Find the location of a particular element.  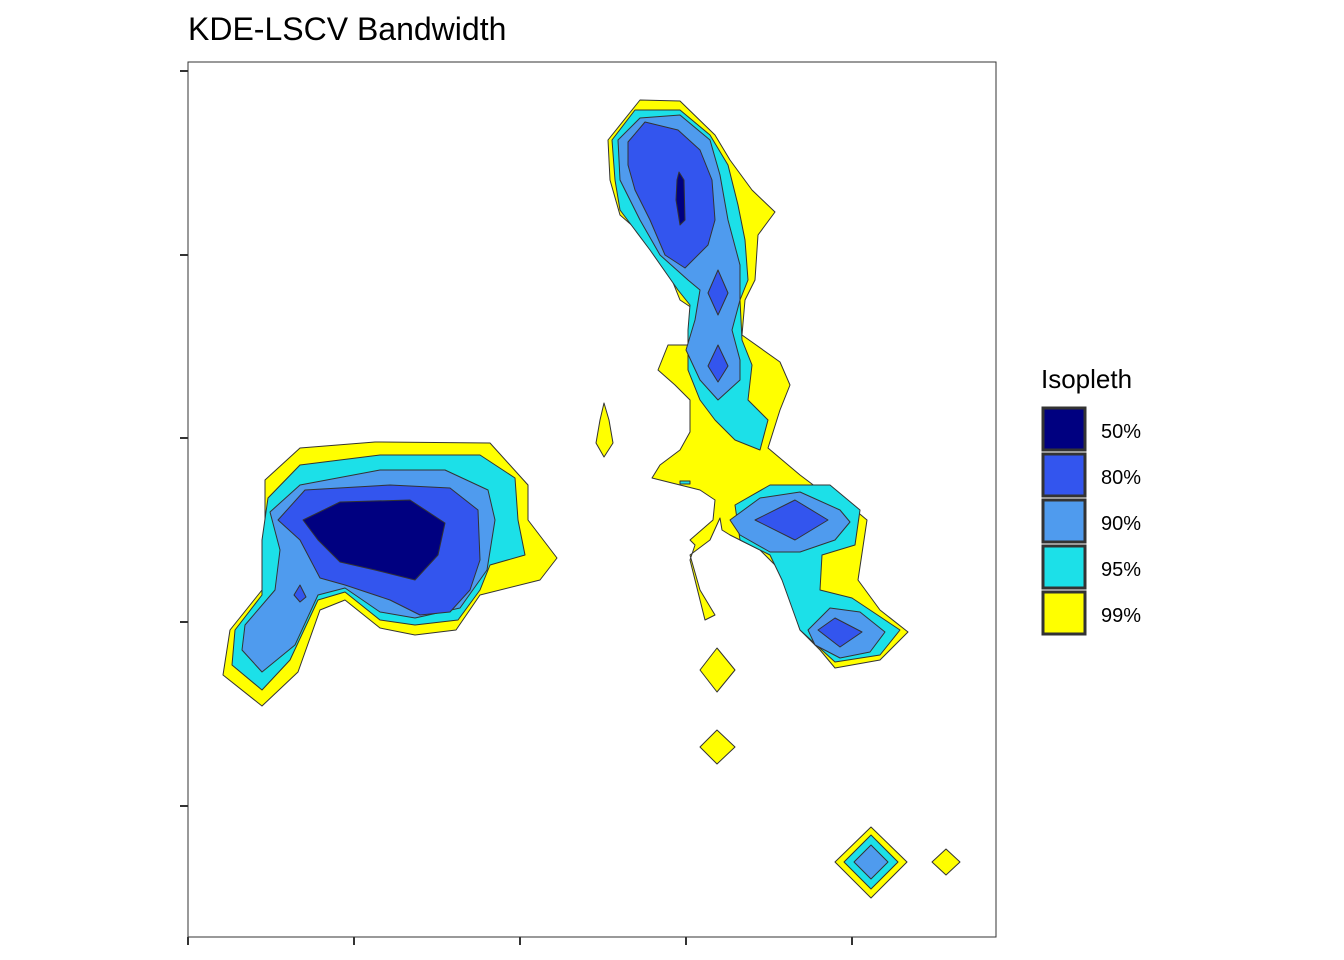

legend-item: 95% is located at coordinates (1091, 567).